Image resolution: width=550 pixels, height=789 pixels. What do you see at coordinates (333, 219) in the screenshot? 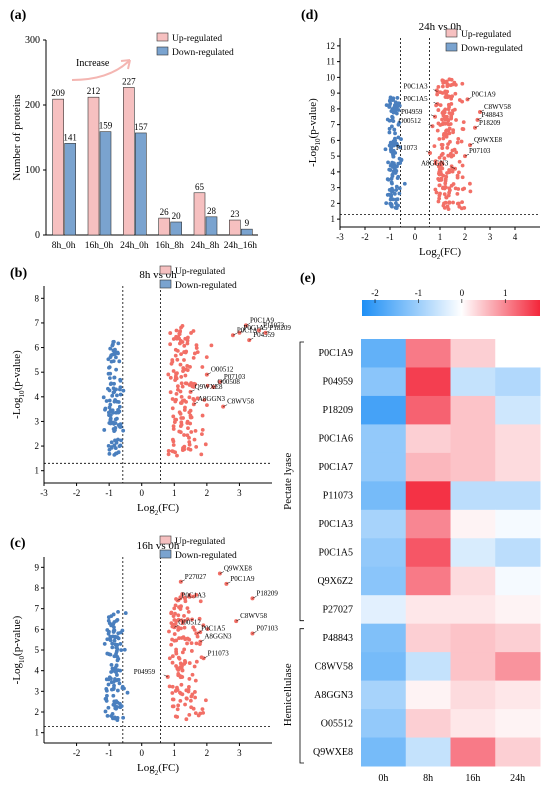
I see `ytick-label-d: 1` at bounding box center [333, 219].